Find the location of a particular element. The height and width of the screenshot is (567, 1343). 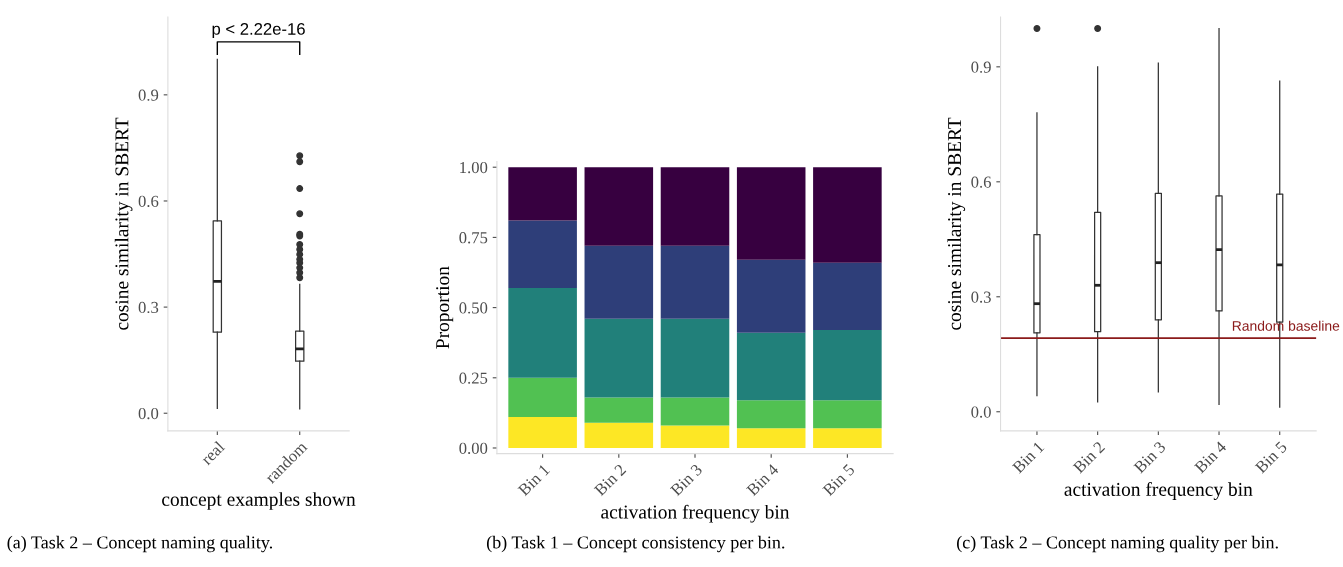

y-axis-title: Proportion is located at coordinates (445, 307).